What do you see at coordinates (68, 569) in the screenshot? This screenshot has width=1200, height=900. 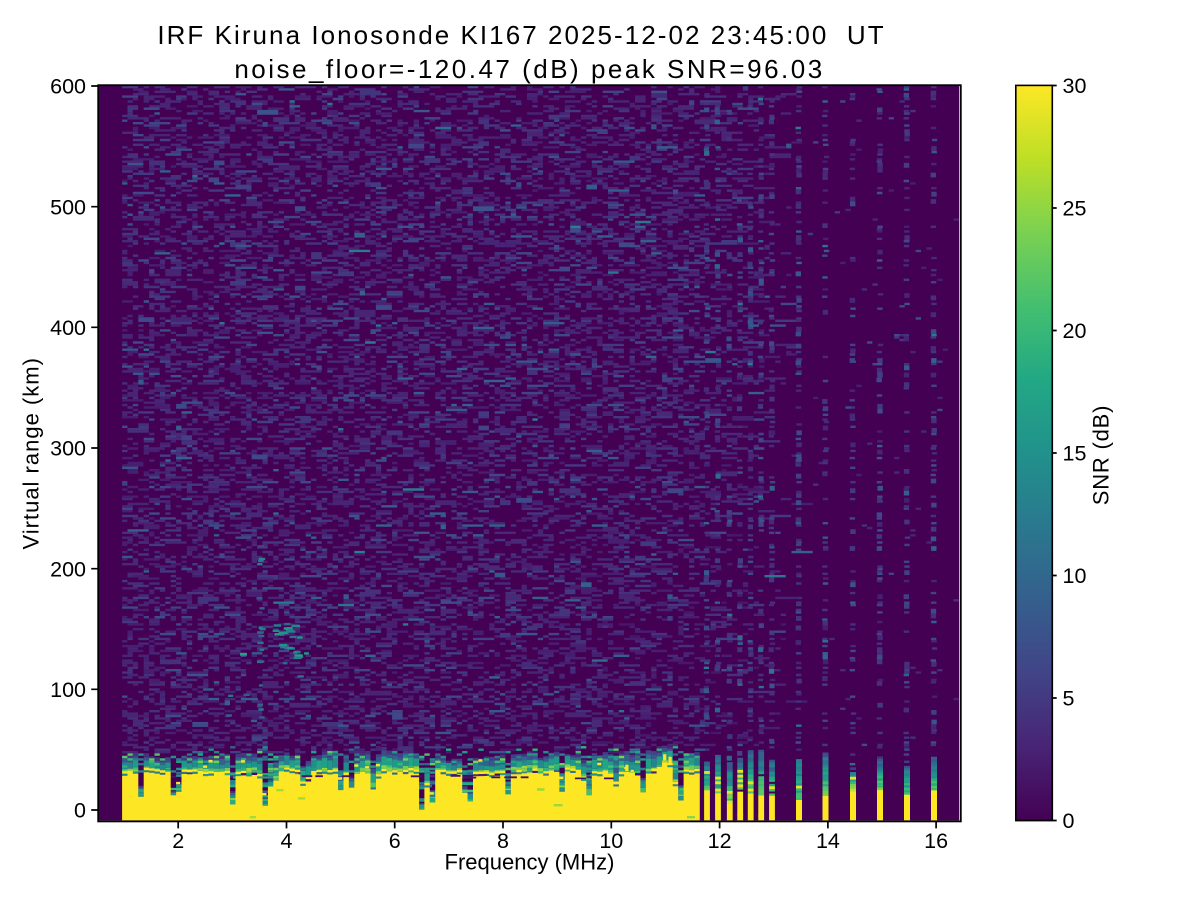 I see `svg-text: 200` at bounding box center [68, 569].